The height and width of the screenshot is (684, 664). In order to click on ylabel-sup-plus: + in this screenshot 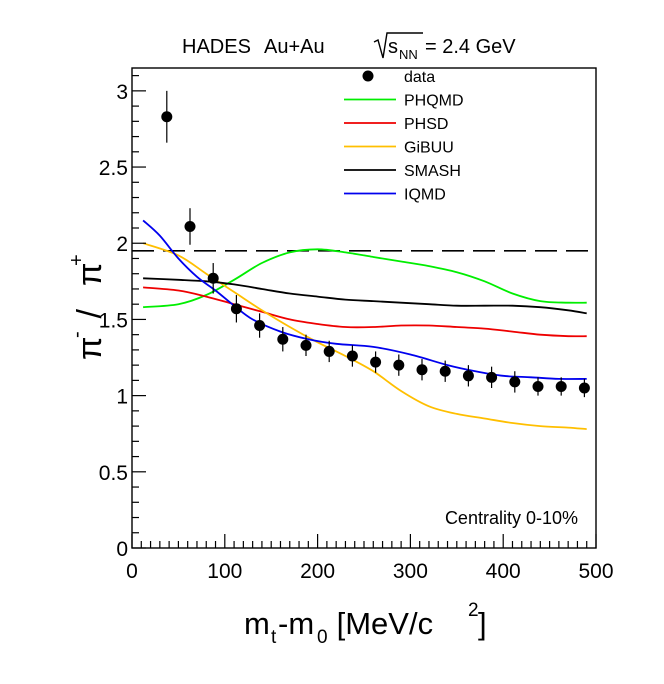, I will do `click(77, 260)`.